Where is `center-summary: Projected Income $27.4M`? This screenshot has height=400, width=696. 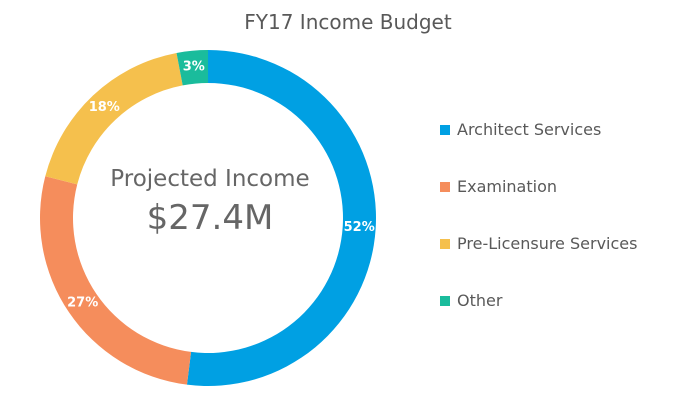
center-summary: Projected Income $27.4M is located at coordinates (210, 202).